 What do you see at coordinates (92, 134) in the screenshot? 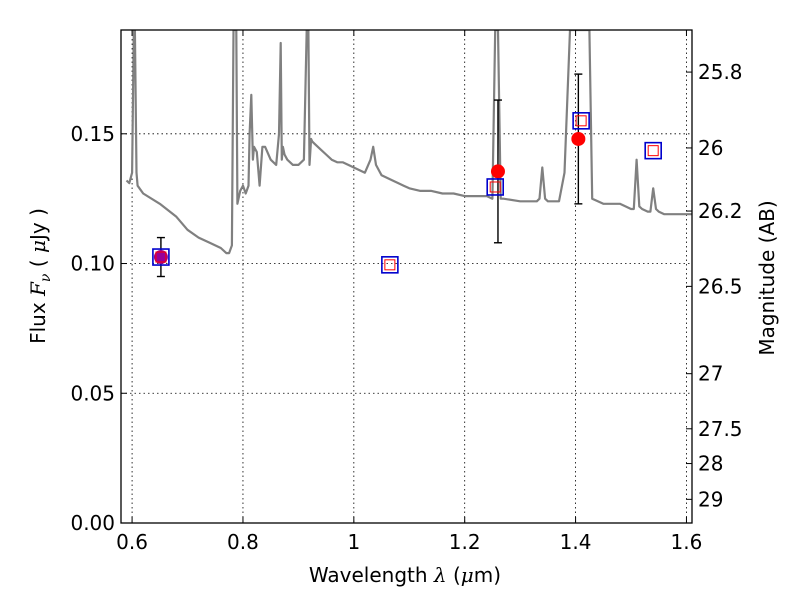
I see `y-tick-label: 0.15` at bounding box center [92, 134].